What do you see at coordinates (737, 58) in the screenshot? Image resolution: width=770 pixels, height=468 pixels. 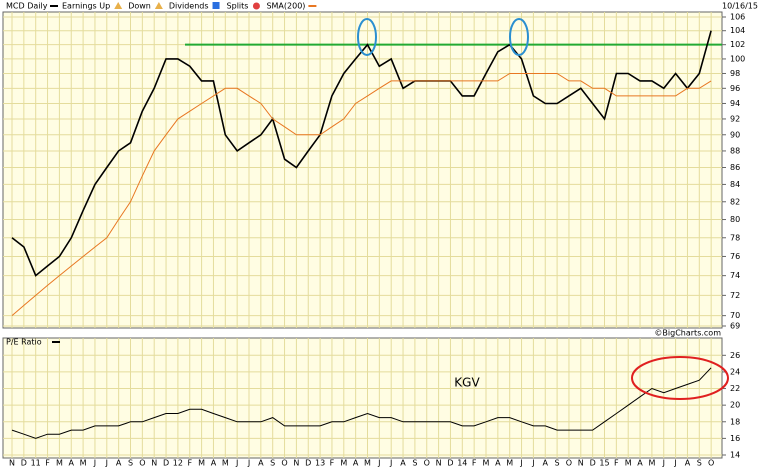 I see `y-tick-label: 100` at bounding box center [737, 58].